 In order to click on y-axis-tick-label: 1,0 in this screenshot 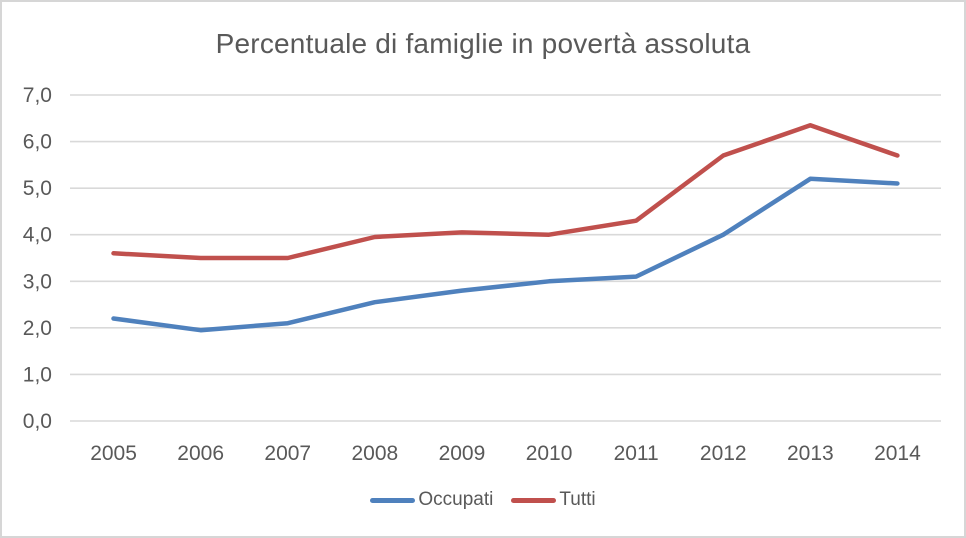, I will do `click(37, 374)`.